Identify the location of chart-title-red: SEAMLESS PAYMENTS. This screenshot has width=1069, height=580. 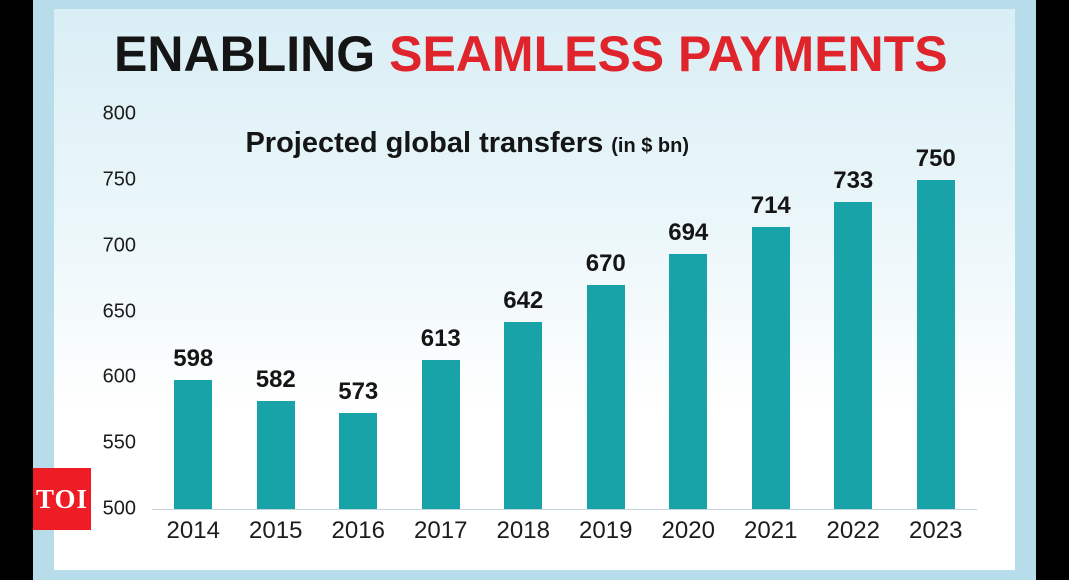
(668, 54).